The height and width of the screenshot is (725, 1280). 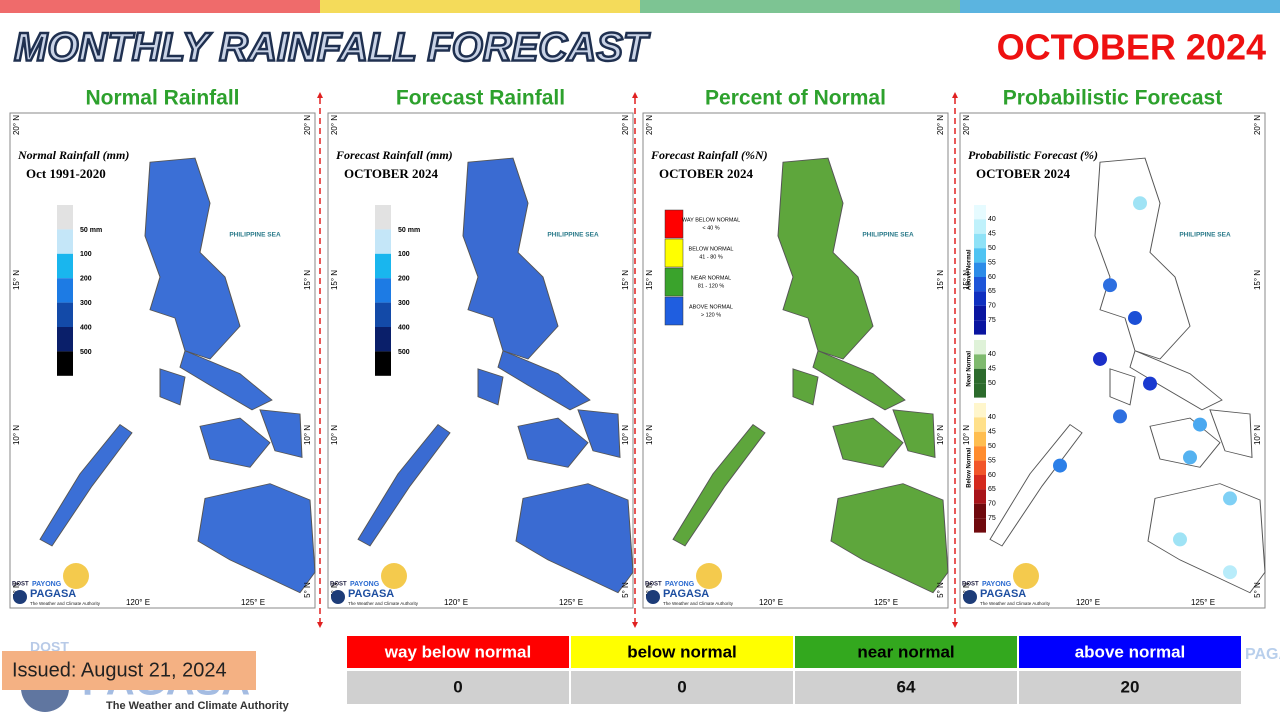 What do you see at coordinates (711, 307) in the screenshot?
I see `legend-label: ABOVE NORMAL` at bounding box center [711, 307].